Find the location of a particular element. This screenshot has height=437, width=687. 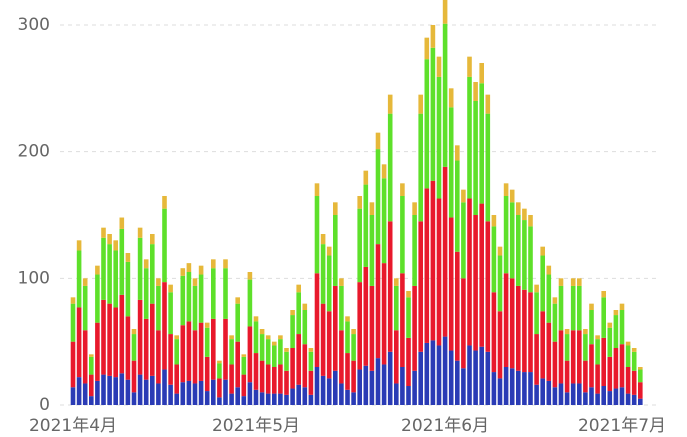

x-tick-label: 2021年7月 is located at coordinates (622, 426).